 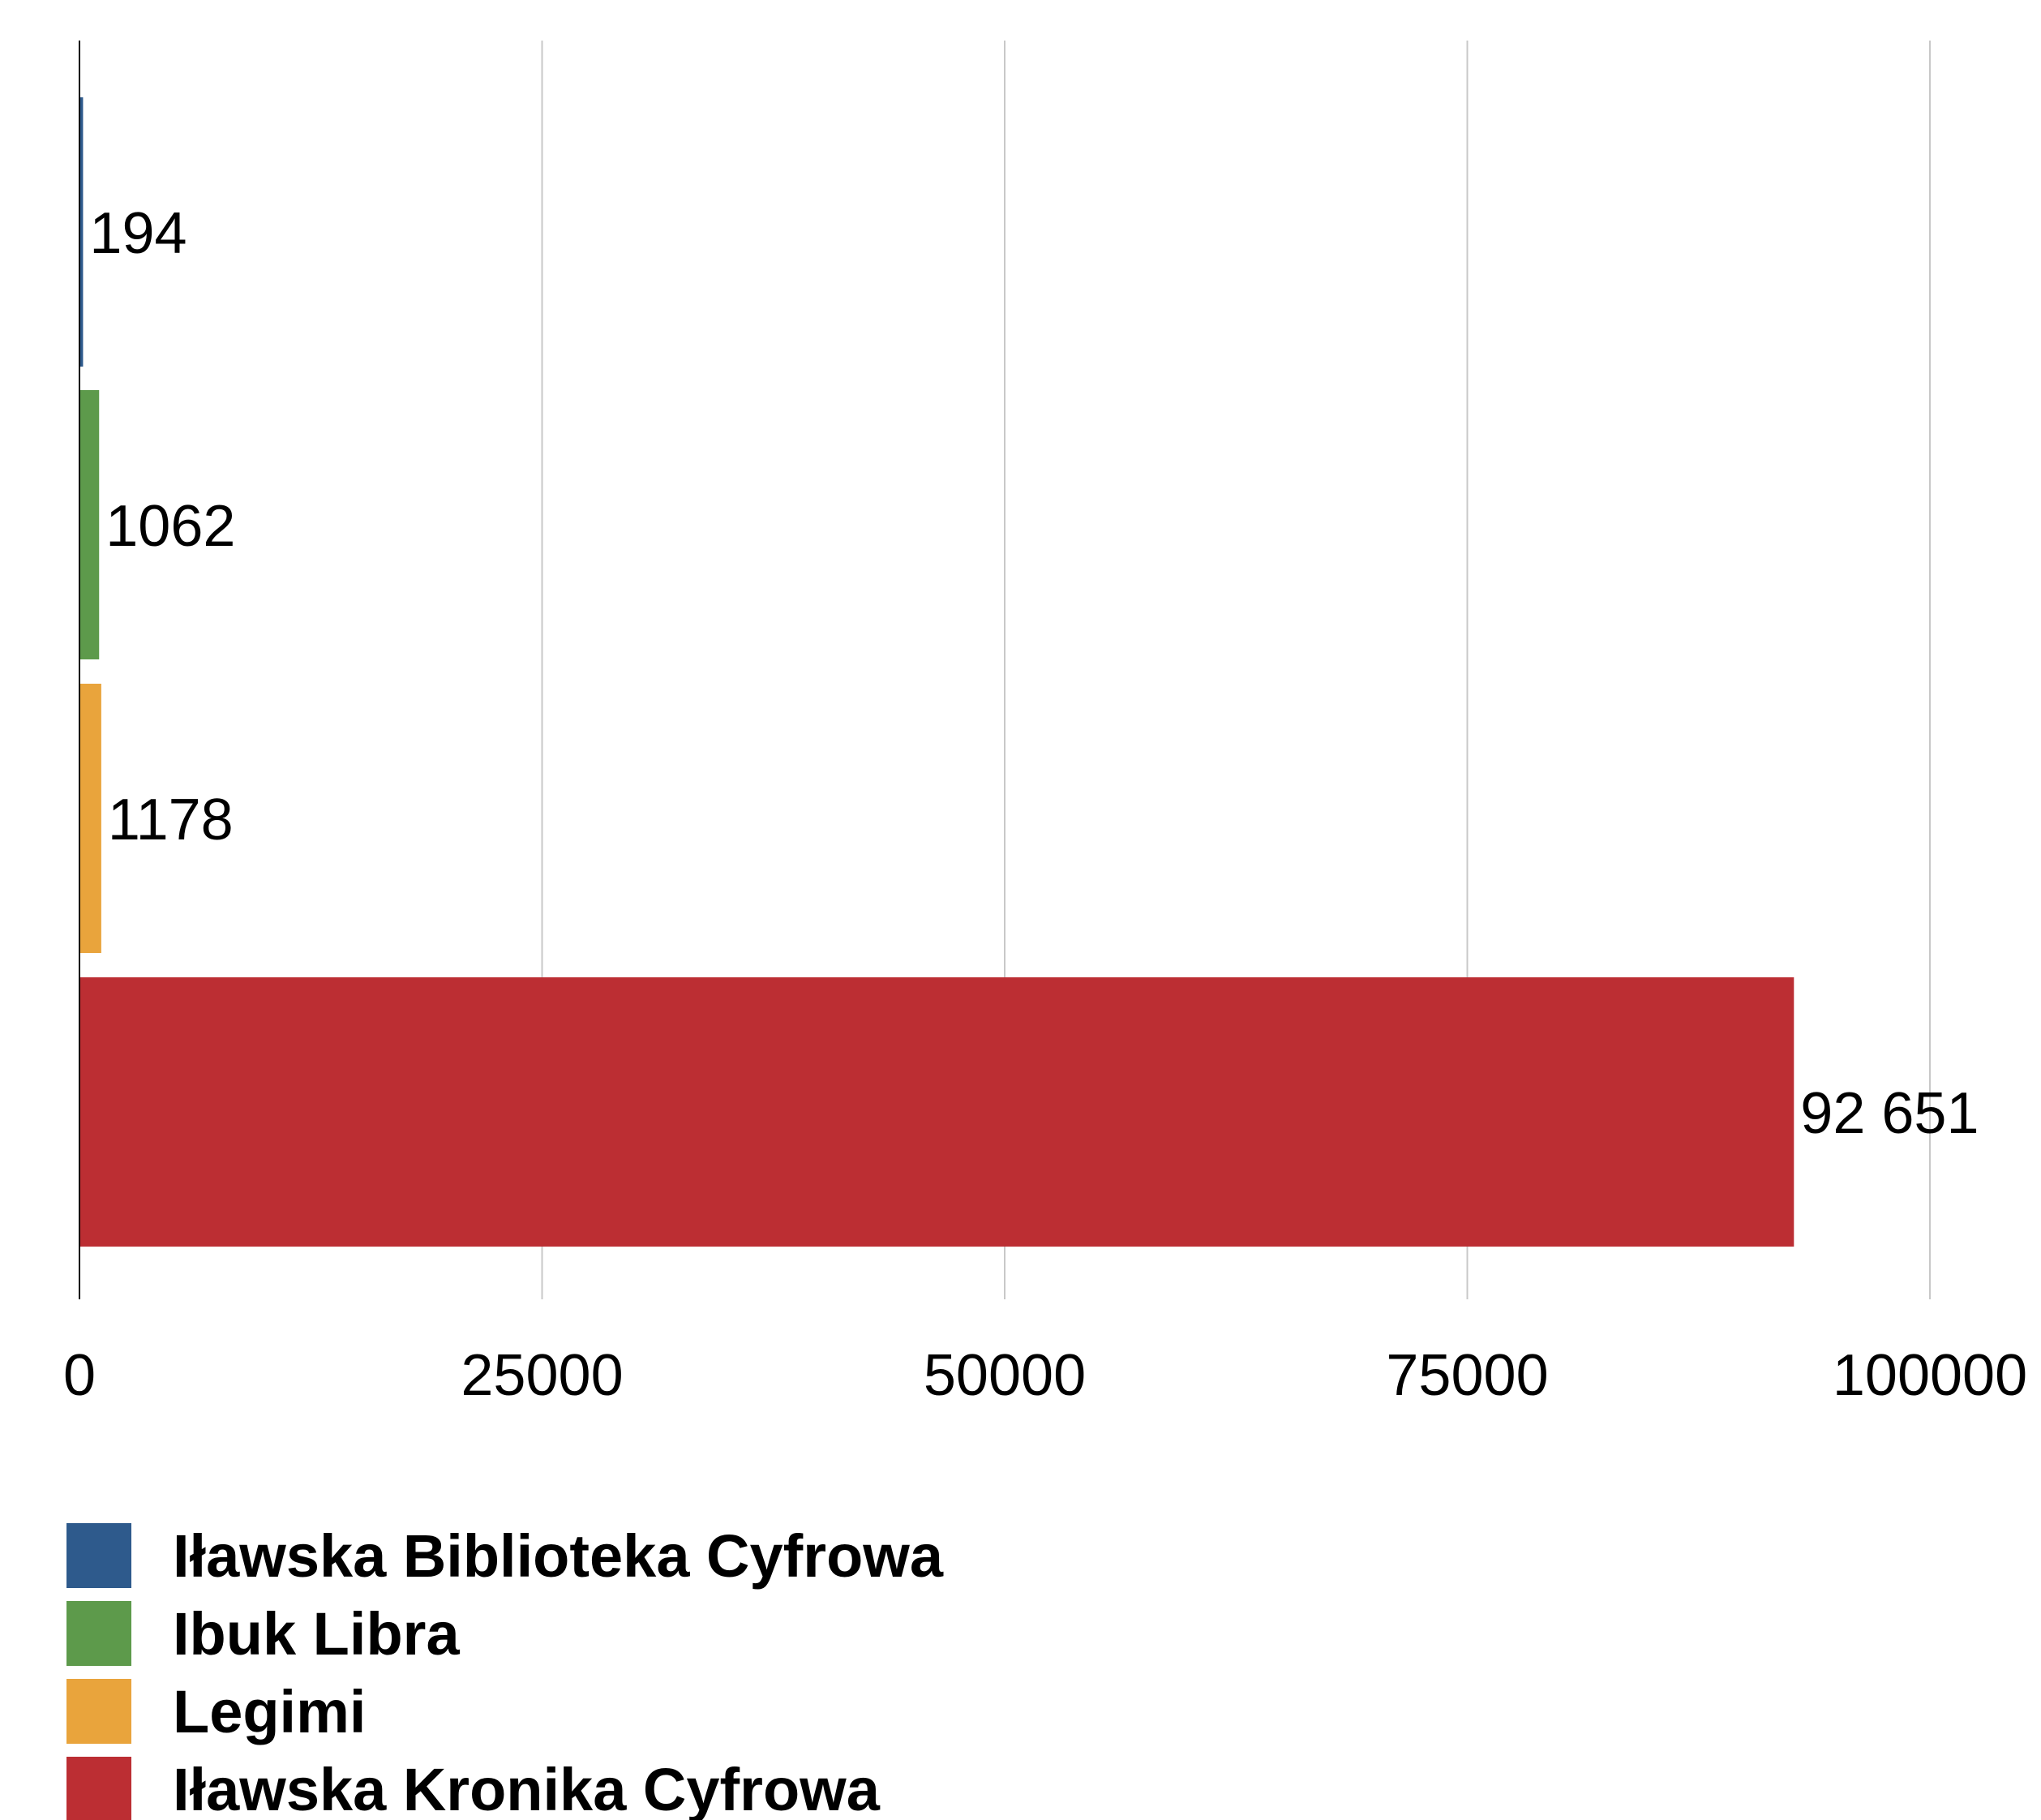 I want to click on x-tick-labels: 0 25000 50000 75000 100000, so click(x=1045, y=1375).